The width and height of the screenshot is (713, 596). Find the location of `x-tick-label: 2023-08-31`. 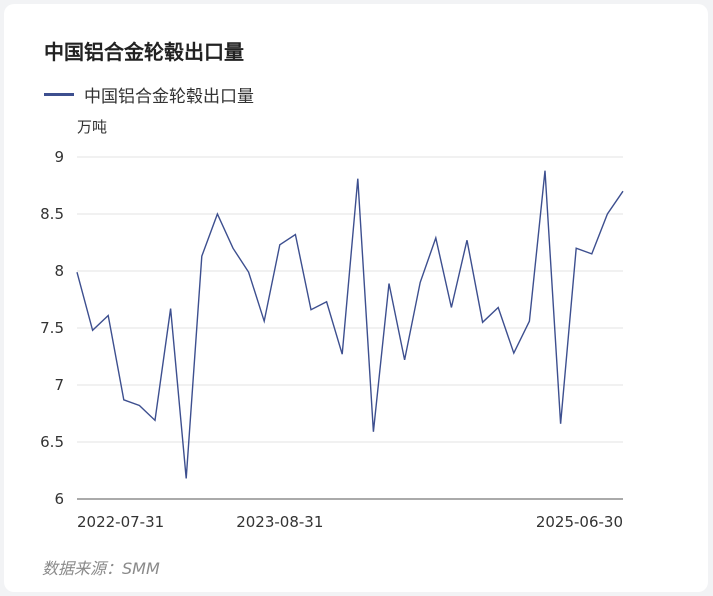

x-tick-label: 2023-08-31 is located at coordinates (279, 522).